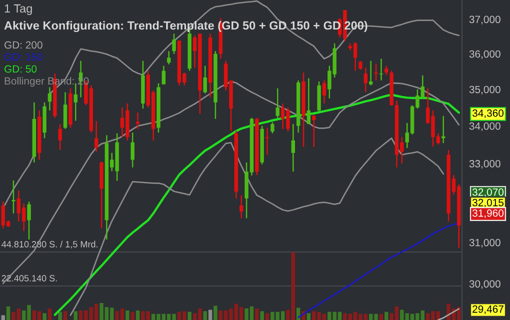 This screenshot has width=510, height=320. I want to click on y-tick-label: 36,000, so click(484, 54).